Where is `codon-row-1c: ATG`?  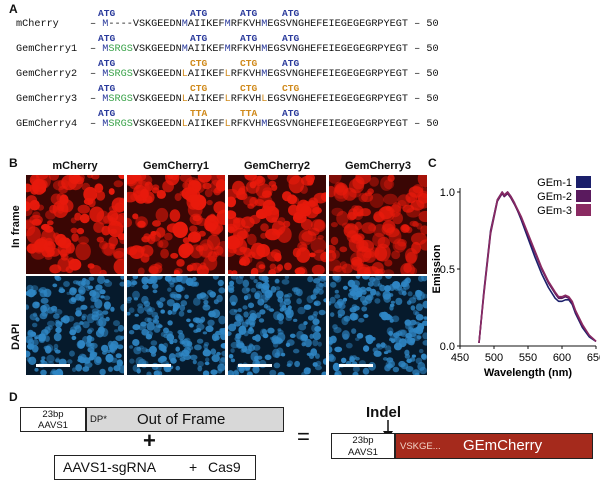 codon-row-1c: ATG is located at coordinates (248, 13).